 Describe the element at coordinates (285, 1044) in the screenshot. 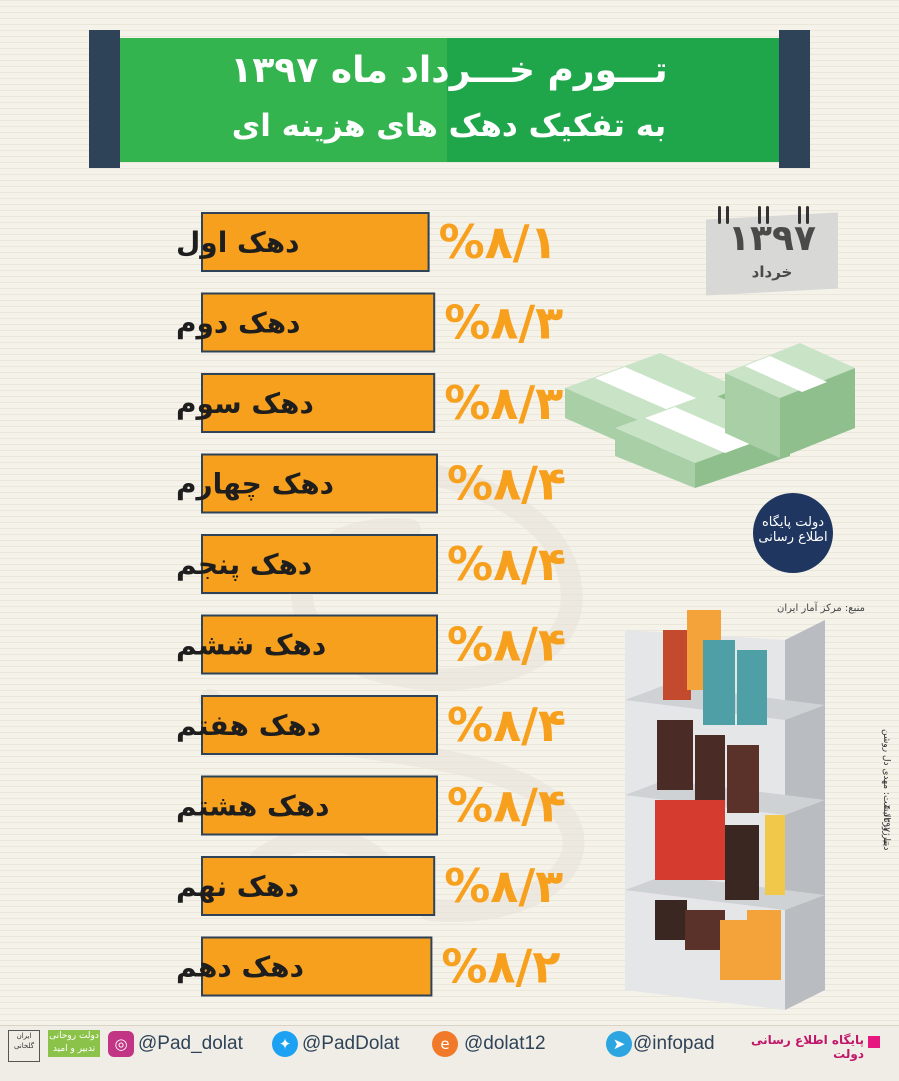

I see `twitter-icon: ✦` at that location.